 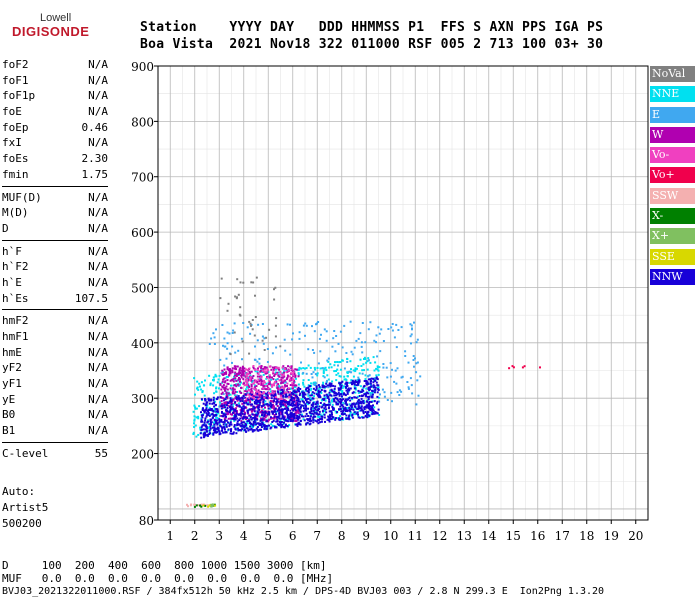 What do you see at coordinates (55, 186) in the screenshot?
I see `param-group-divider` at bounding box center [55, 186].